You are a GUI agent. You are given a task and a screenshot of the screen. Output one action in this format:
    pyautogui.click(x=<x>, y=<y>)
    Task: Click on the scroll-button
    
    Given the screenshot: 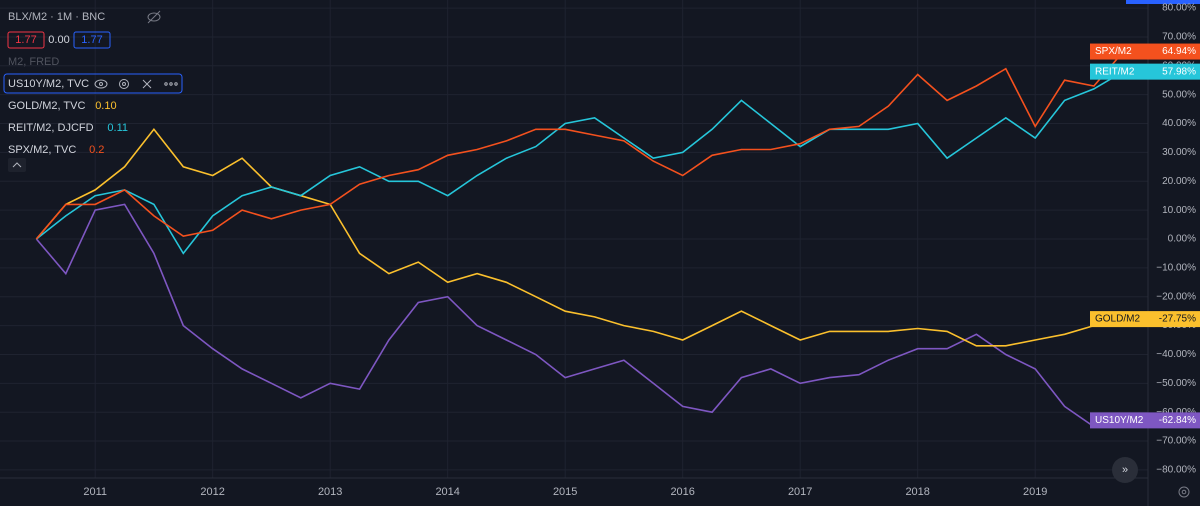 What is the action you would take?
    pyautogui.click(x=1125, y=470)
    